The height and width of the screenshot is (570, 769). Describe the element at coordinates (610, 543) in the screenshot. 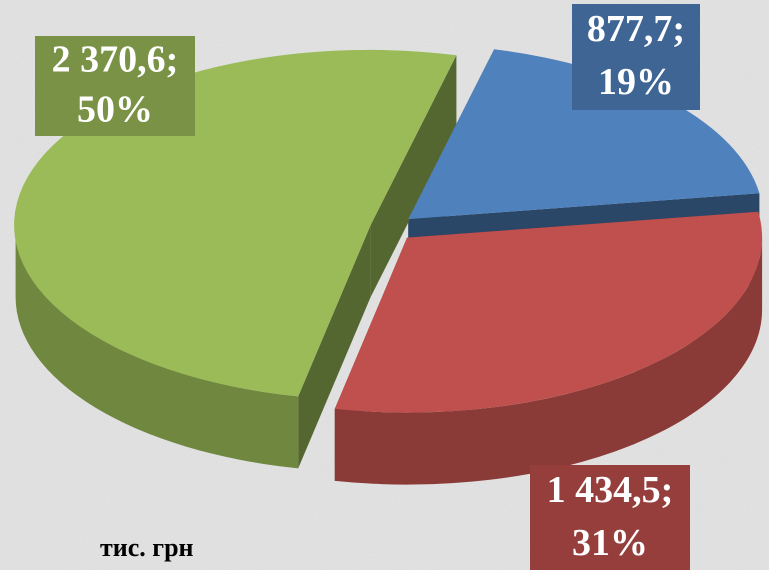

I see `percent-label: 31%` at that location.